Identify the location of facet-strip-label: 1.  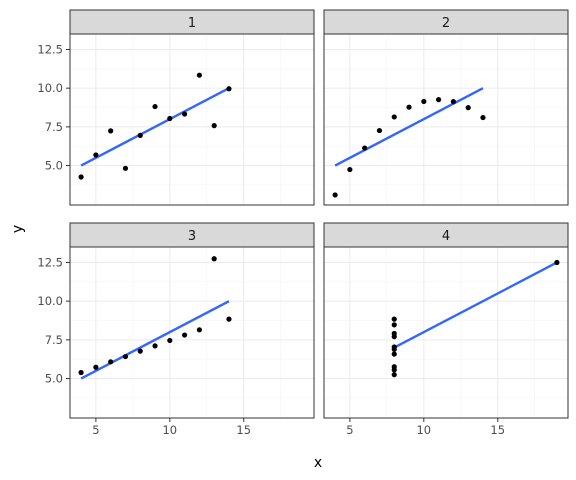
(192, 23).